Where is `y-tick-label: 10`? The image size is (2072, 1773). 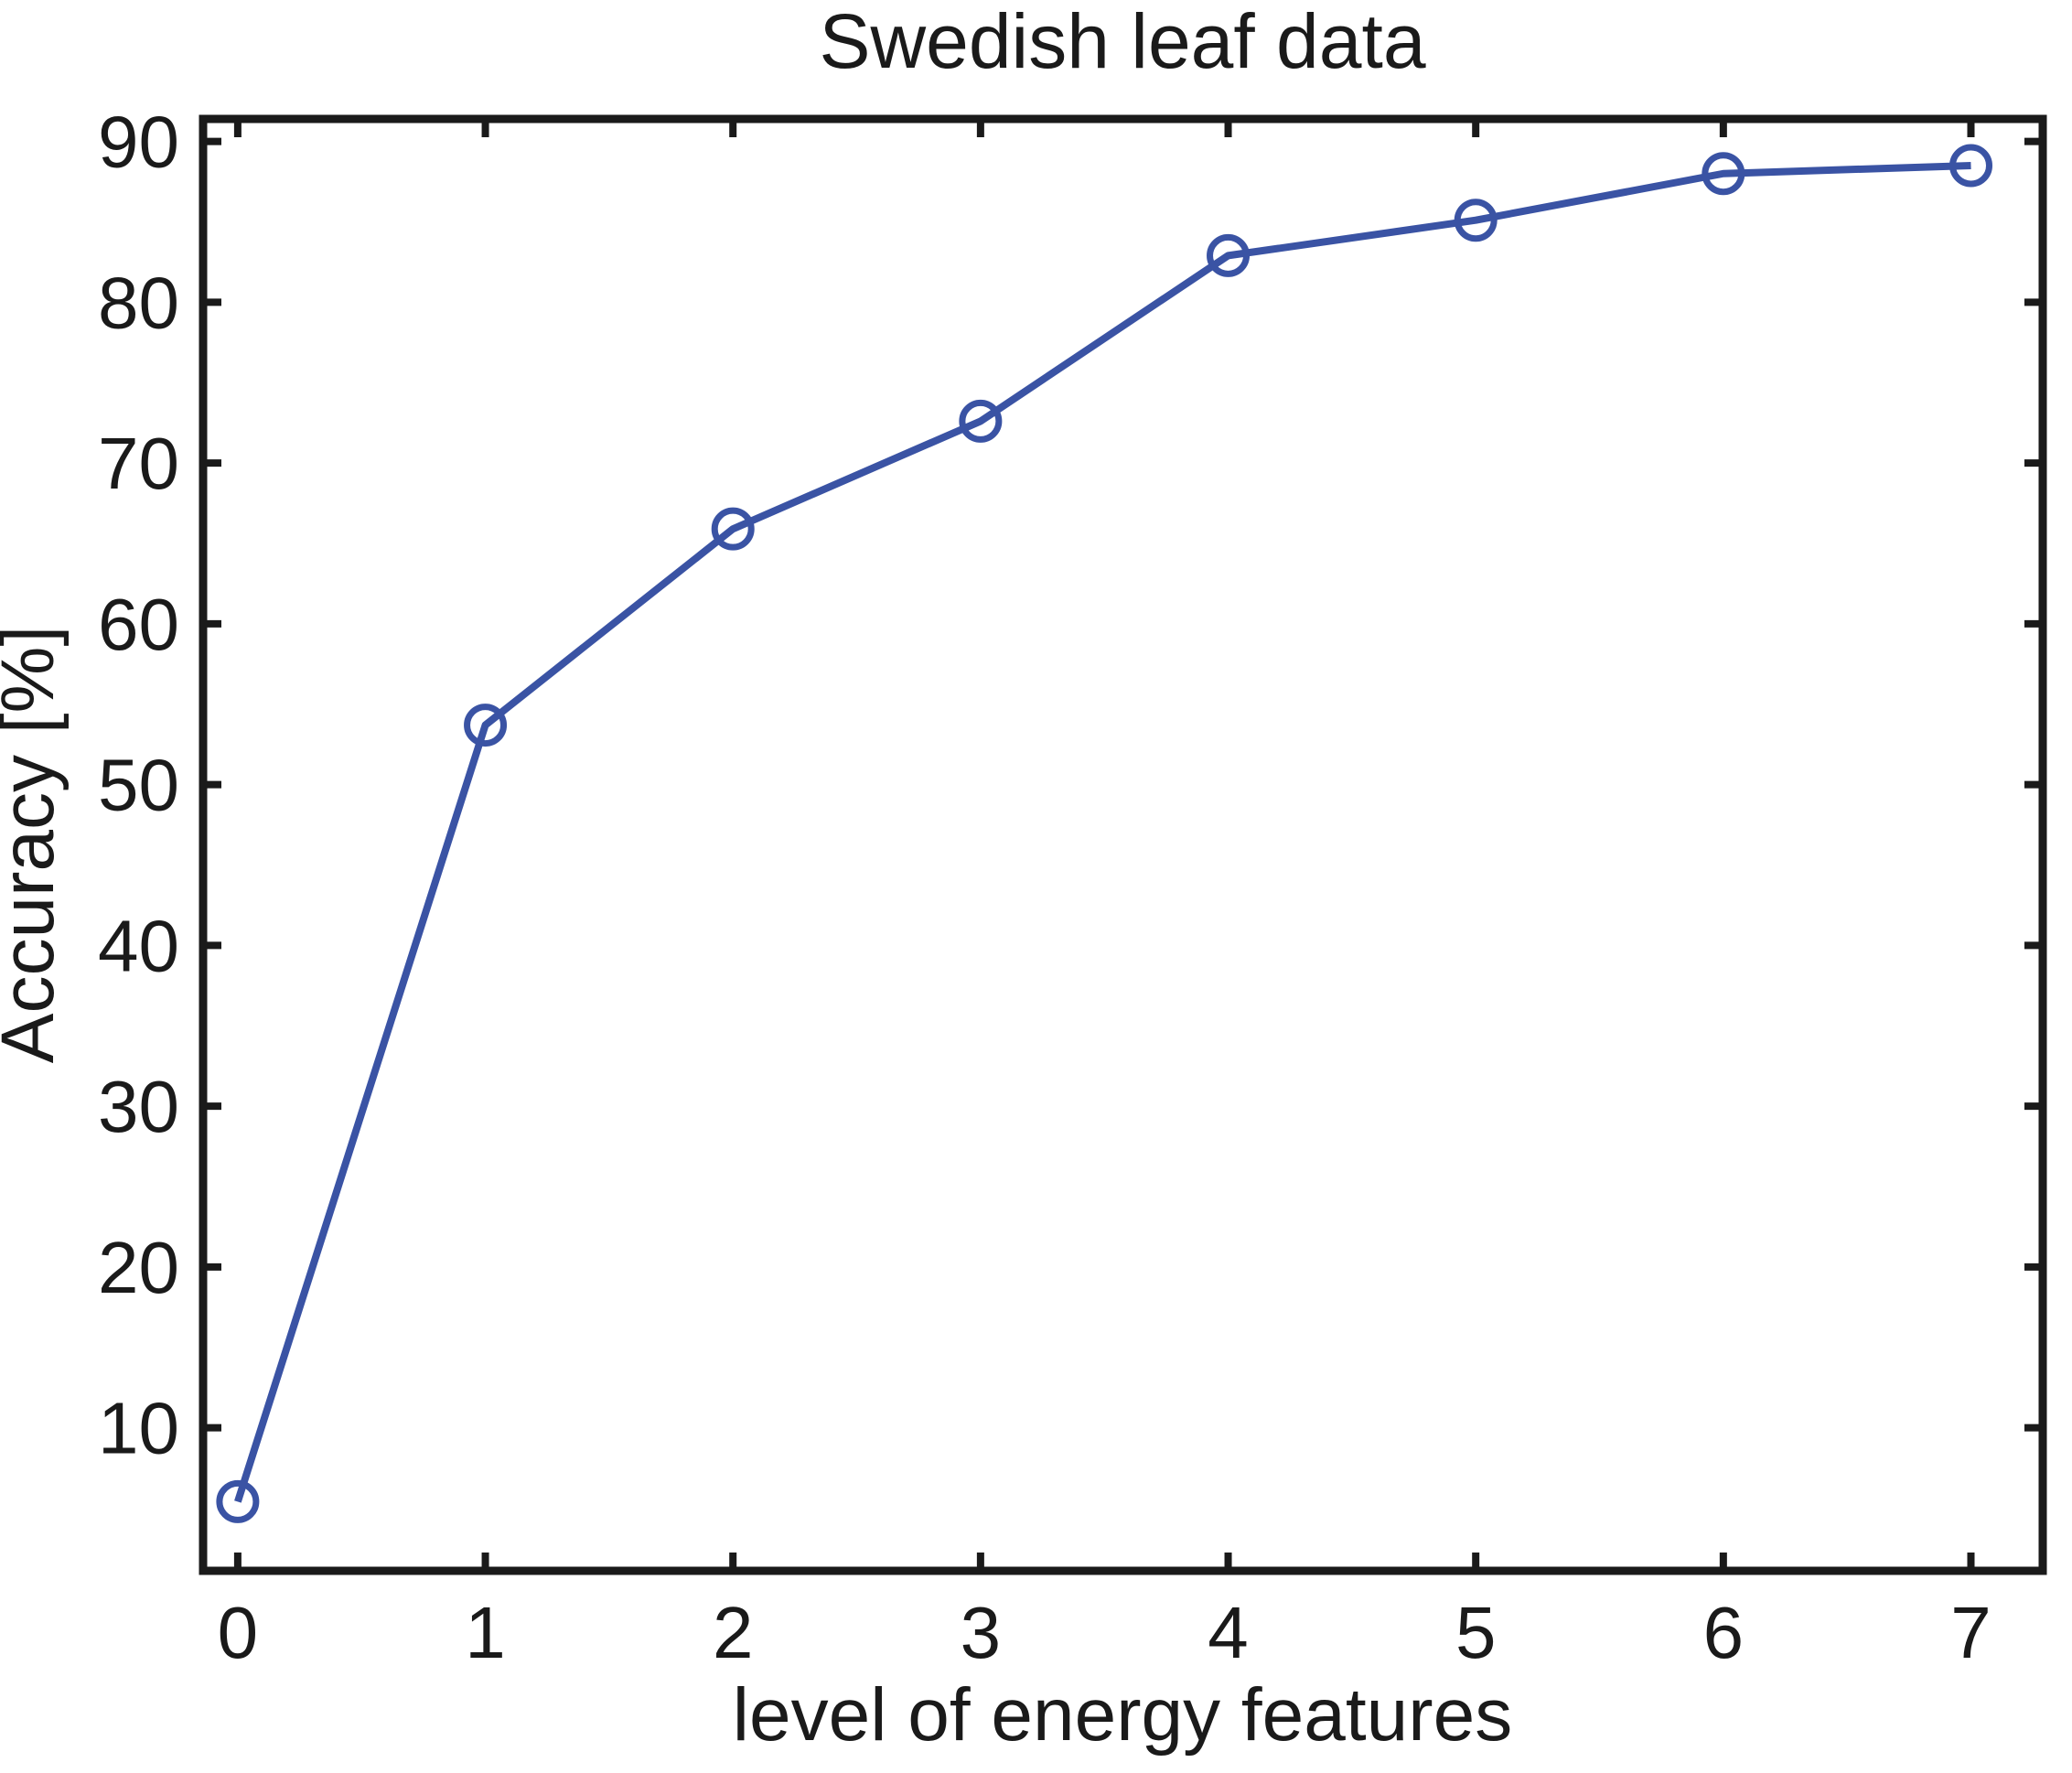 y-tick-label: 10 is located at coordinates (138, 1428).